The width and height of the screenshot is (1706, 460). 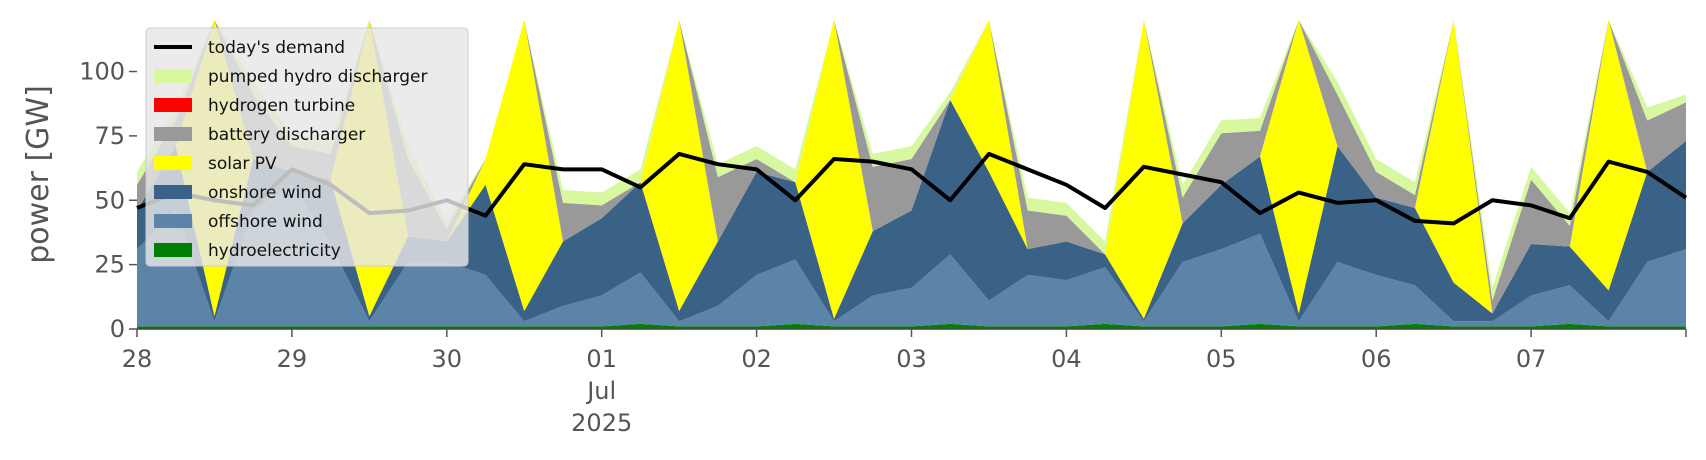 I want to click on legend-box, so click(x=307, y=147).